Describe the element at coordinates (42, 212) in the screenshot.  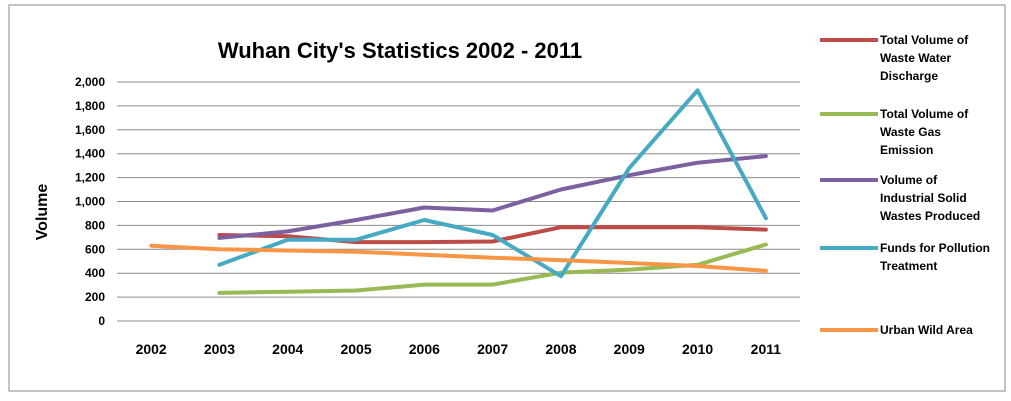
I see `y-axis-label: Volume` at that location.